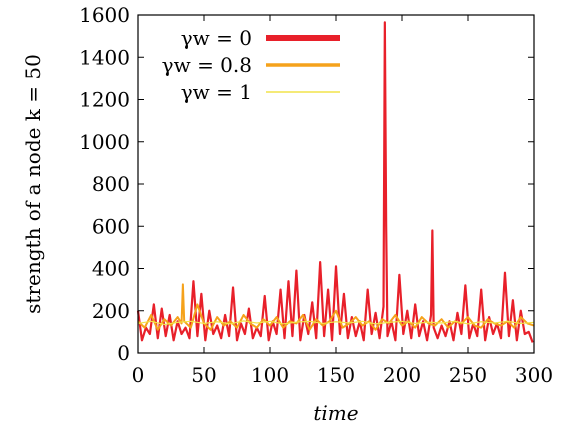 The height and width of the screenshot is (436, 568). What do you see at coordinates (336, 375) in the screenshot?
I see `x-tick-label: 150` at bounding box center [336, 375].